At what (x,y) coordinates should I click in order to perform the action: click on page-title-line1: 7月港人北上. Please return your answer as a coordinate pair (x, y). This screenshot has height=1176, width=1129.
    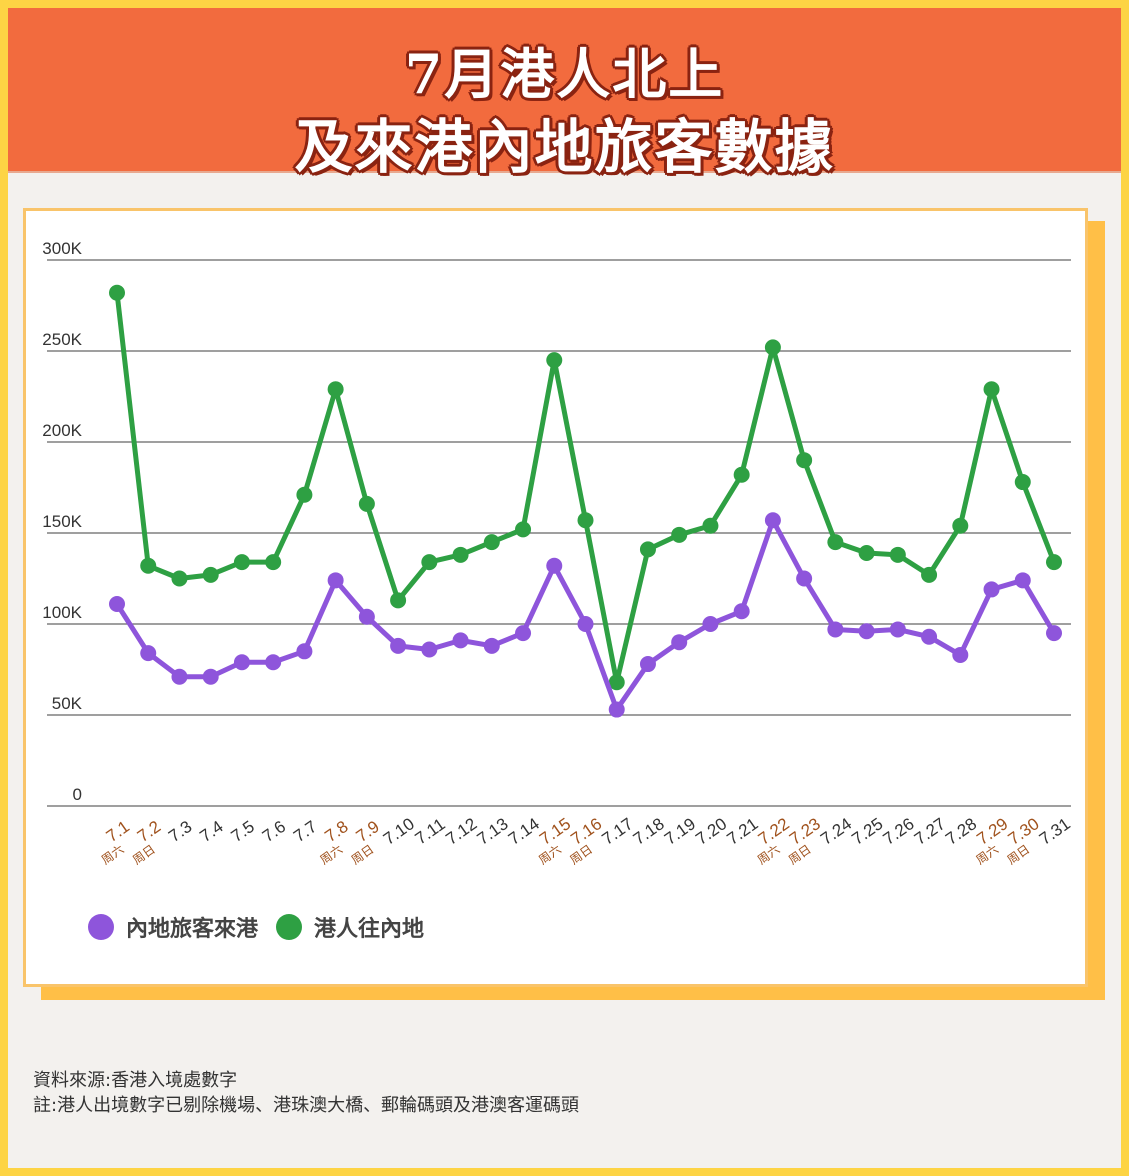
    Looking at the image, I should click on (564, 74).